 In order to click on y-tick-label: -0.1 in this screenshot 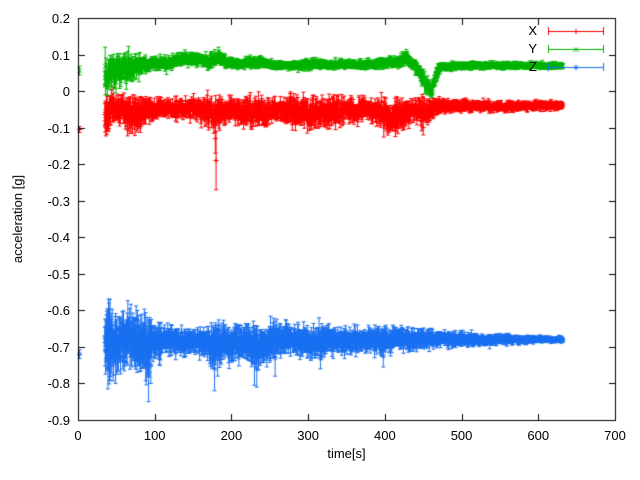, I will do `click(58, 128)`.